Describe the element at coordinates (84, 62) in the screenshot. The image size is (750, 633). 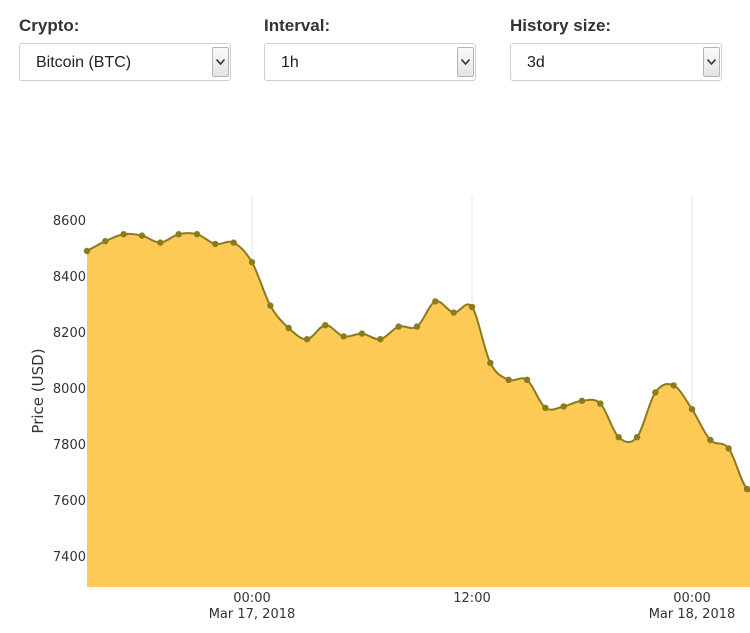
I see `crypto-select-value: Bitcoin (BTC)` at that location.